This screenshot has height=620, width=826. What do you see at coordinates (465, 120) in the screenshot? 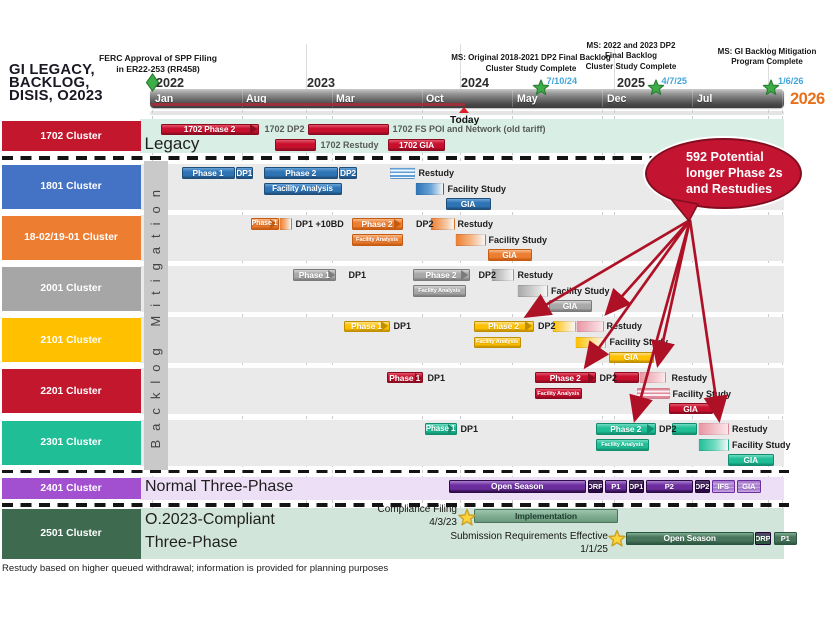
I see `today-label: Today` at bounding box center [465, 120].